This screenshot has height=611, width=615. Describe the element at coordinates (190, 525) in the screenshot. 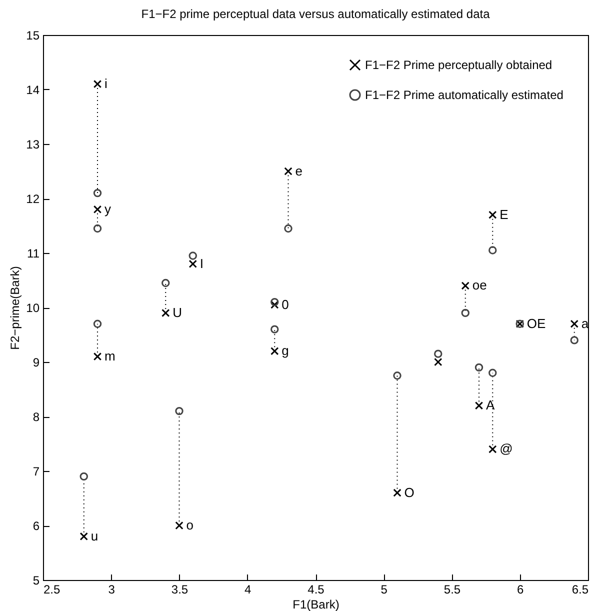

I see `annotation: o` at that location.